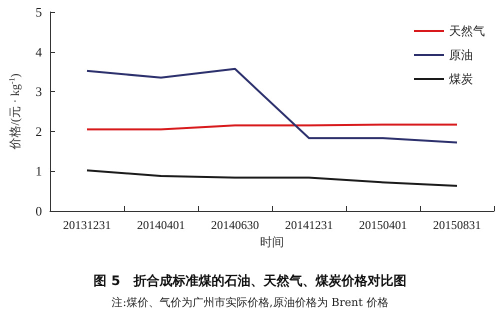 The height and width of the screenshot is (321, 500). What do you see at coordinates (39, 171) in the screenshot?
I see `y-tick-label: 1` at bounding box center [39, 171].